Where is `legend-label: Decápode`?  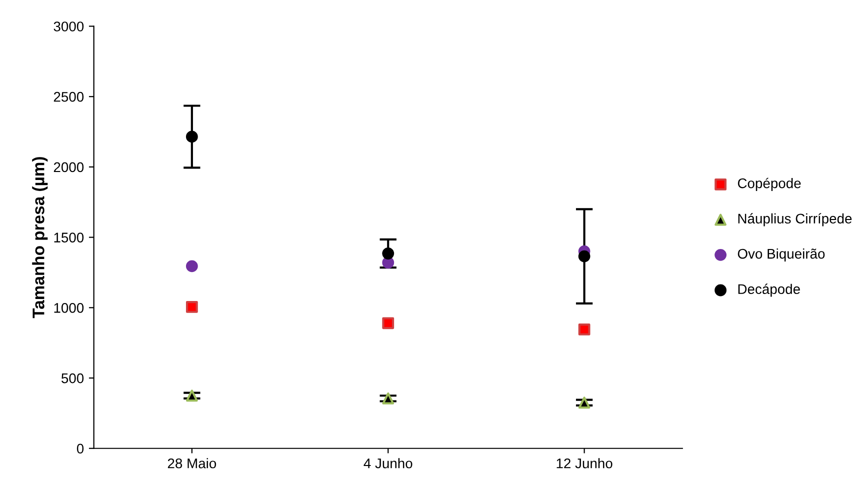
legend-label: Decápode is located at coordinates (769, 290).